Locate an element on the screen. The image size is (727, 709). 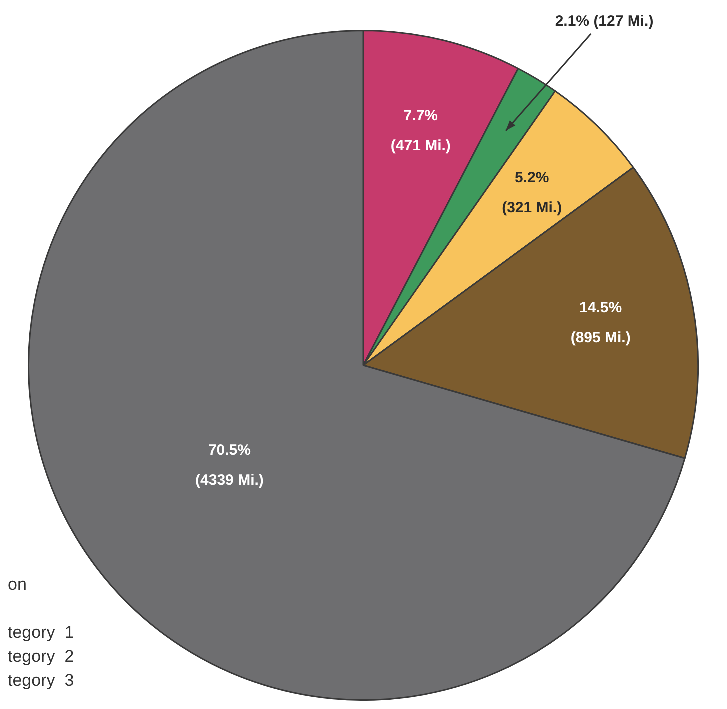
data-label: 2.1% (127 Mi.) is located at coordinates (604, 21).